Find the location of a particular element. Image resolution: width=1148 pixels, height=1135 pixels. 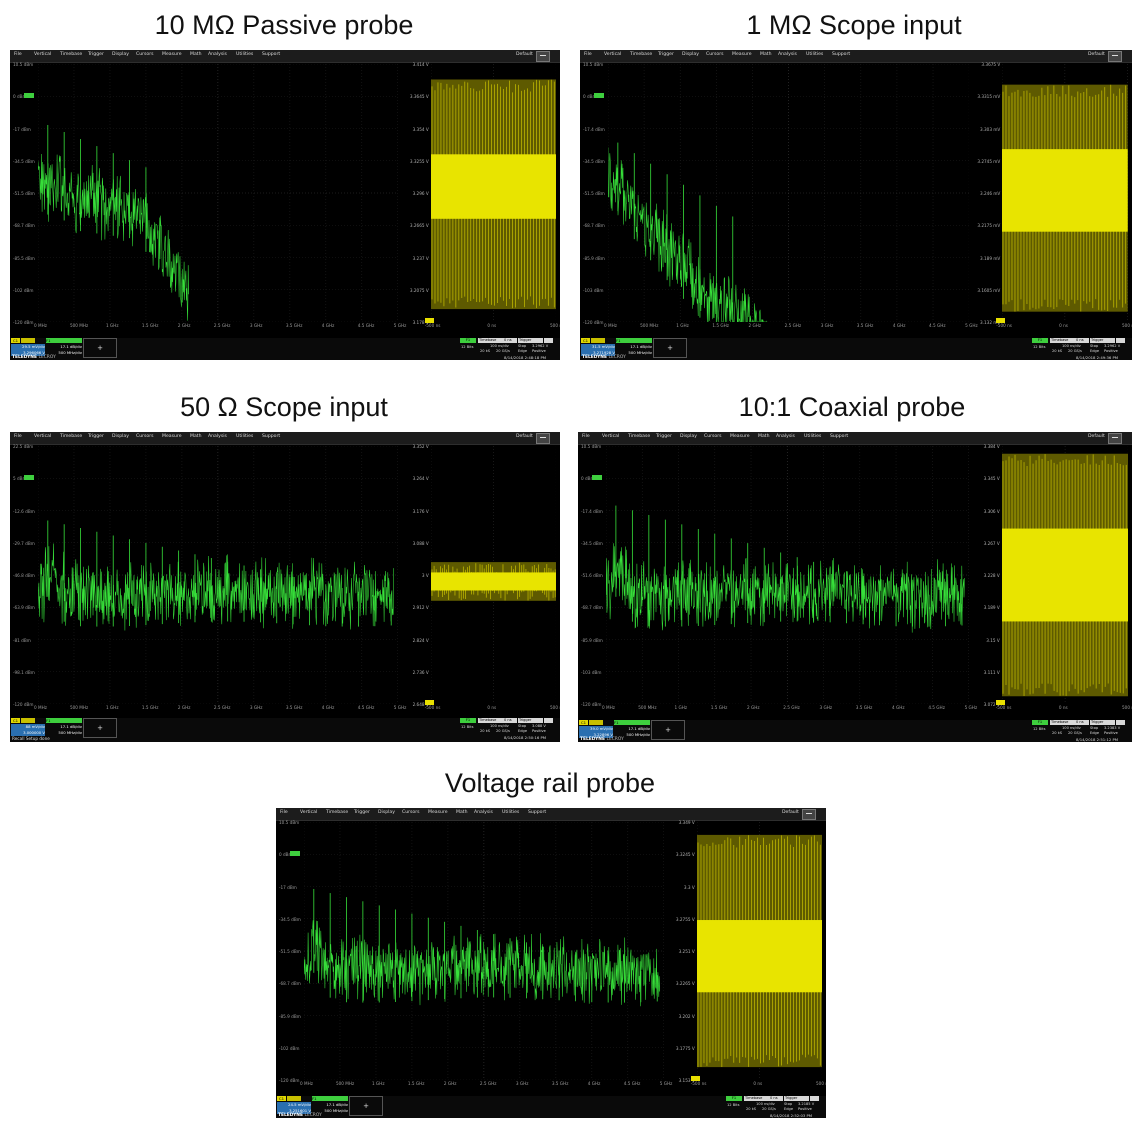

fft-y-tick-label: -85.9 dBm is located at coordinates (592, 640).